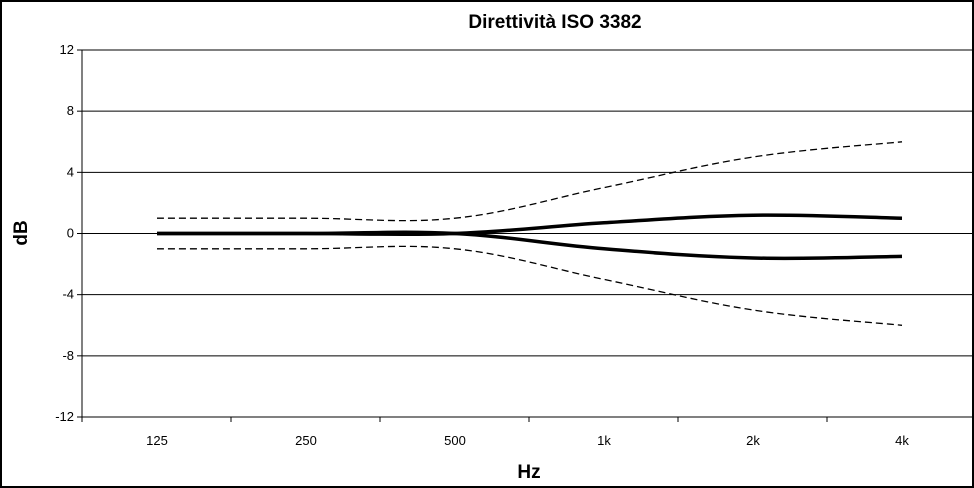  What do you see at coordinates (604, 440) in the screenshot?
I see `x-tick-label: 1k` at bounding box center [604, 440].